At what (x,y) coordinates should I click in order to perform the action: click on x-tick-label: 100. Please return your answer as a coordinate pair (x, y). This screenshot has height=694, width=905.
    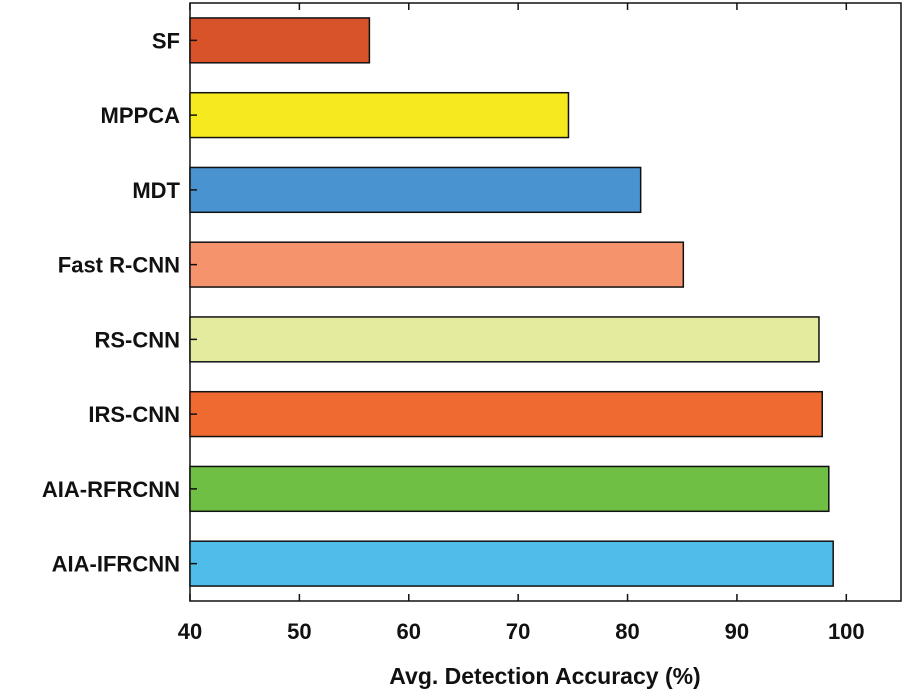
    Looking at the image, I should click on (846, 631).